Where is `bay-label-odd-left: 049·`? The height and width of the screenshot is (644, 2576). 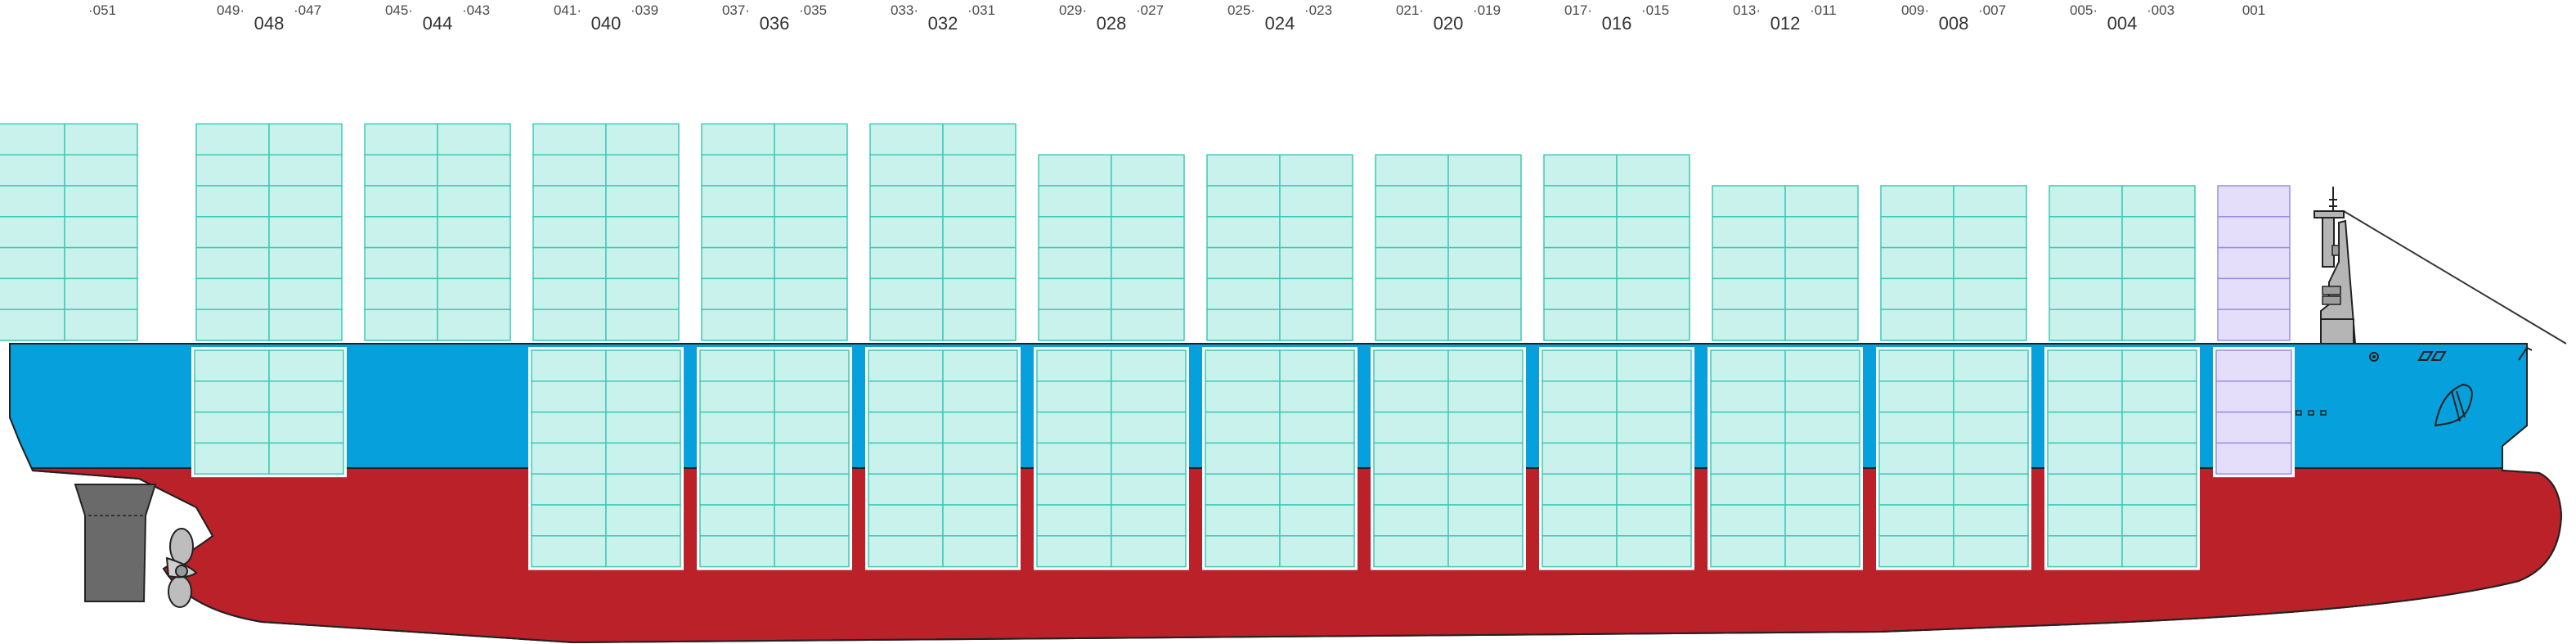
bay-label-odd-left: 049· is located at coordinates (231, 10).